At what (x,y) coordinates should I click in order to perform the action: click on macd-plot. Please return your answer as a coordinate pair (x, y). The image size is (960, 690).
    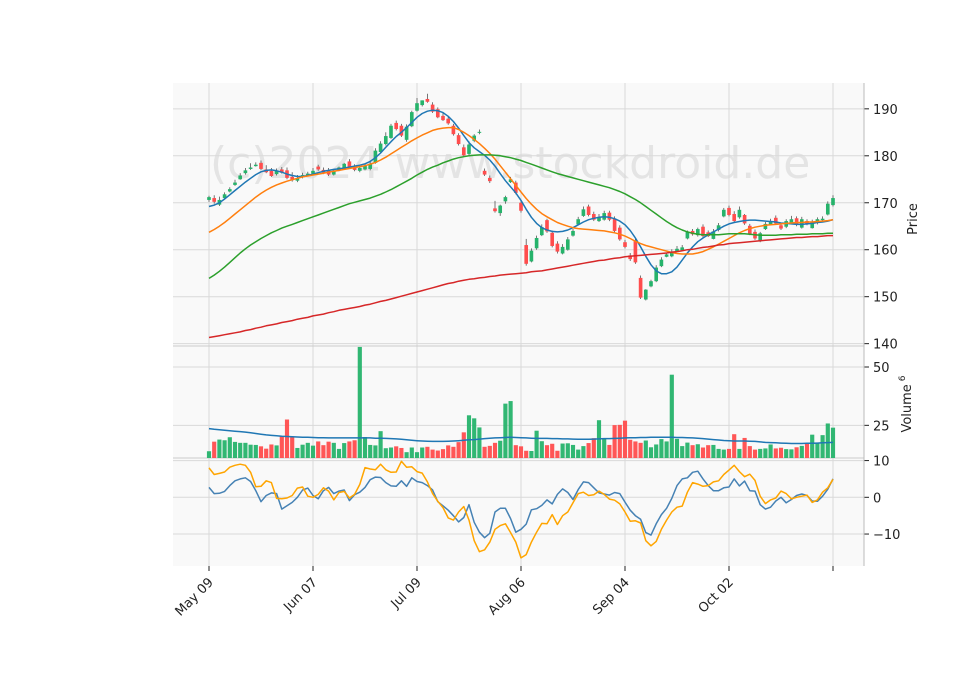
    Looking at the image, I should click on (521, 509).